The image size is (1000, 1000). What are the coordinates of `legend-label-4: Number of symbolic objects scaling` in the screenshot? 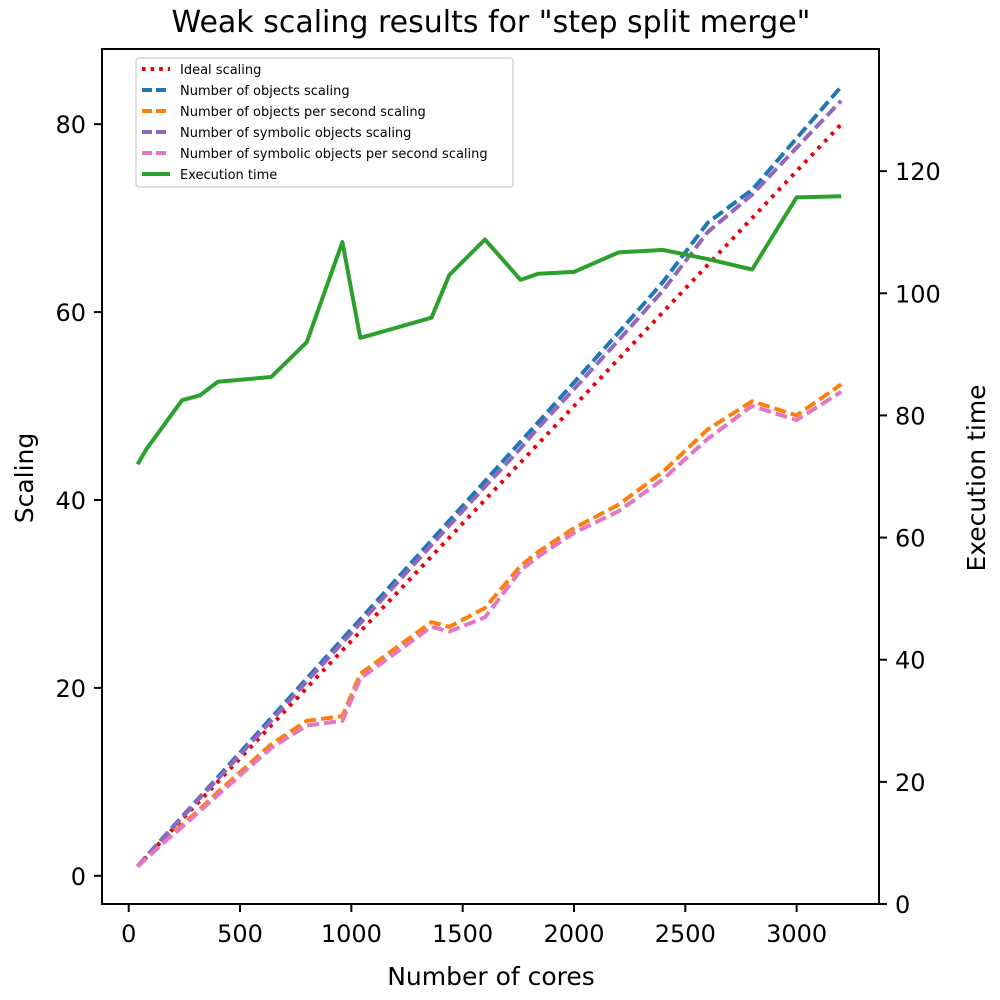 It's located at (295, 133).